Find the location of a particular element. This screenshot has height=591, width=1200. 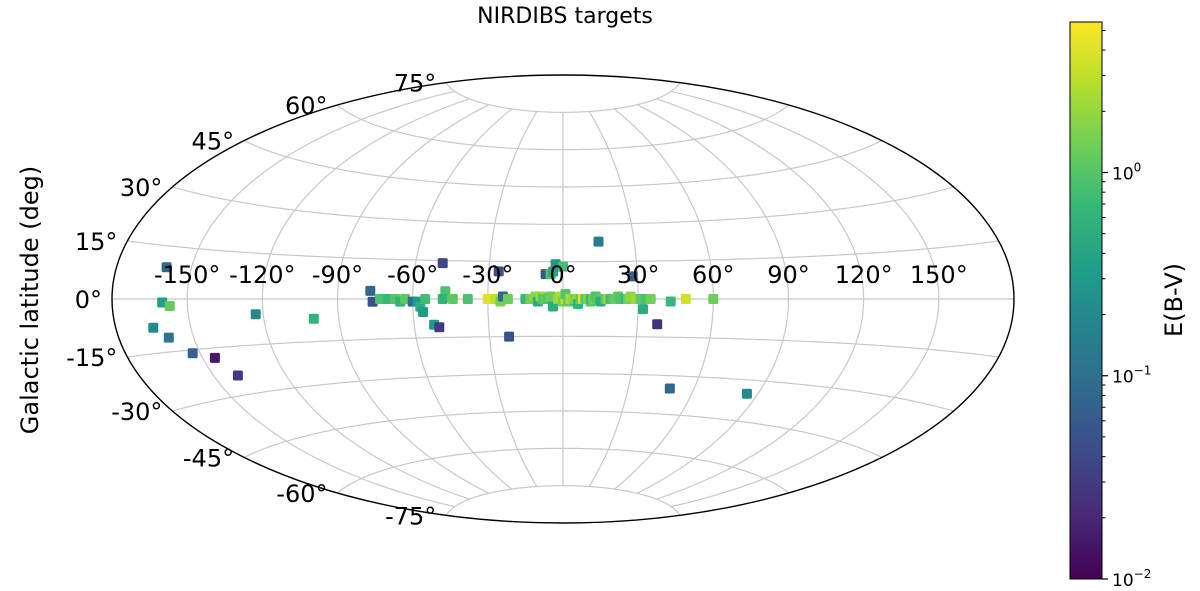

longitude-tick-label: 0° is located at coordinates (562, 275).